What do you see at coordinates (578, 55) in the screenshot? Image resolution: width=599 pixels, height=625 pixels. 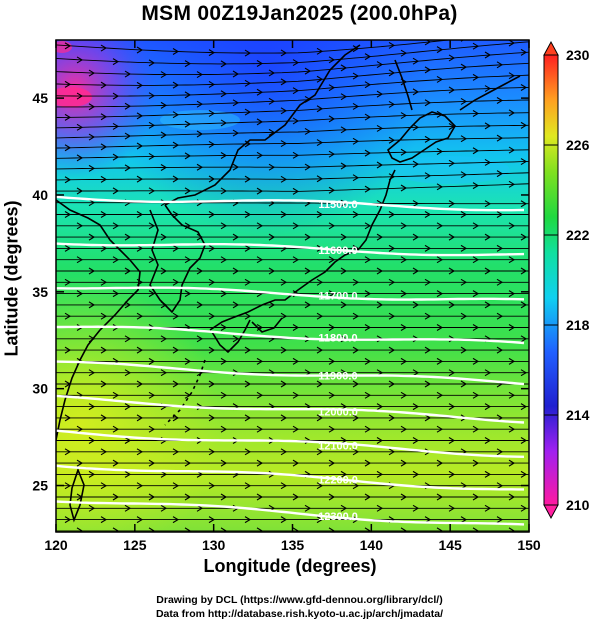 I see `colorbar-tick-label: 230` at bounding box center [578, 55].